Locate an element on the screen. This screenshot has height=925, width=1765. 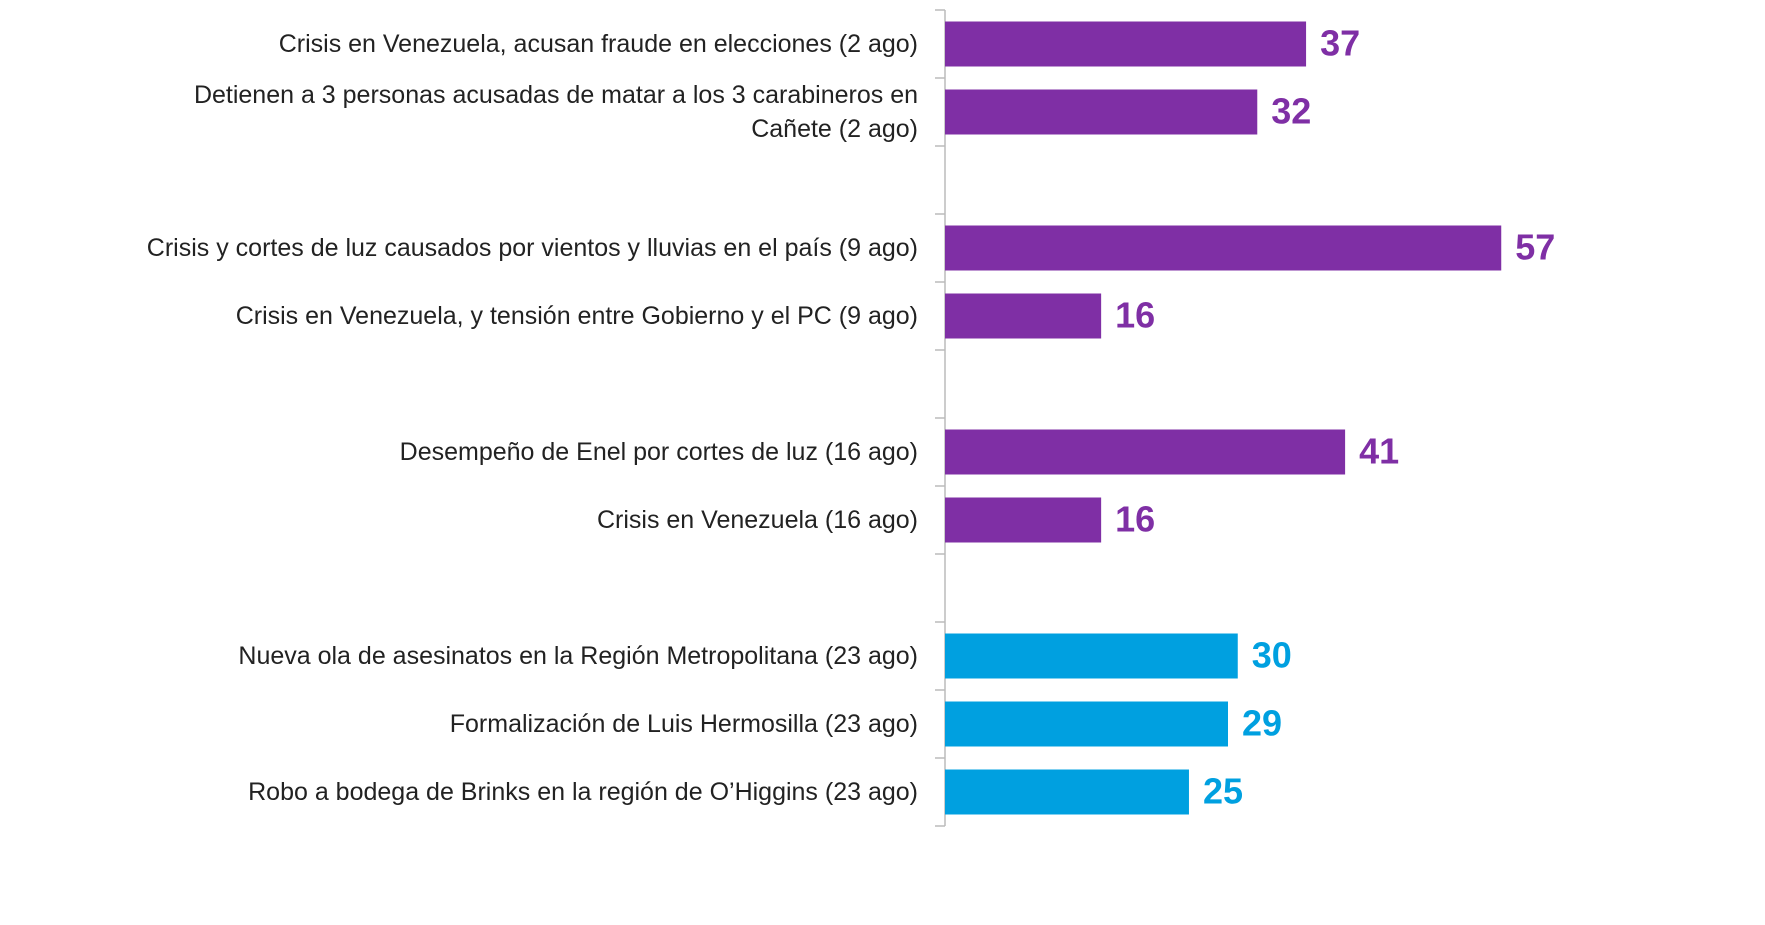
data-label: 32 is located at coordinates (1291, 111).